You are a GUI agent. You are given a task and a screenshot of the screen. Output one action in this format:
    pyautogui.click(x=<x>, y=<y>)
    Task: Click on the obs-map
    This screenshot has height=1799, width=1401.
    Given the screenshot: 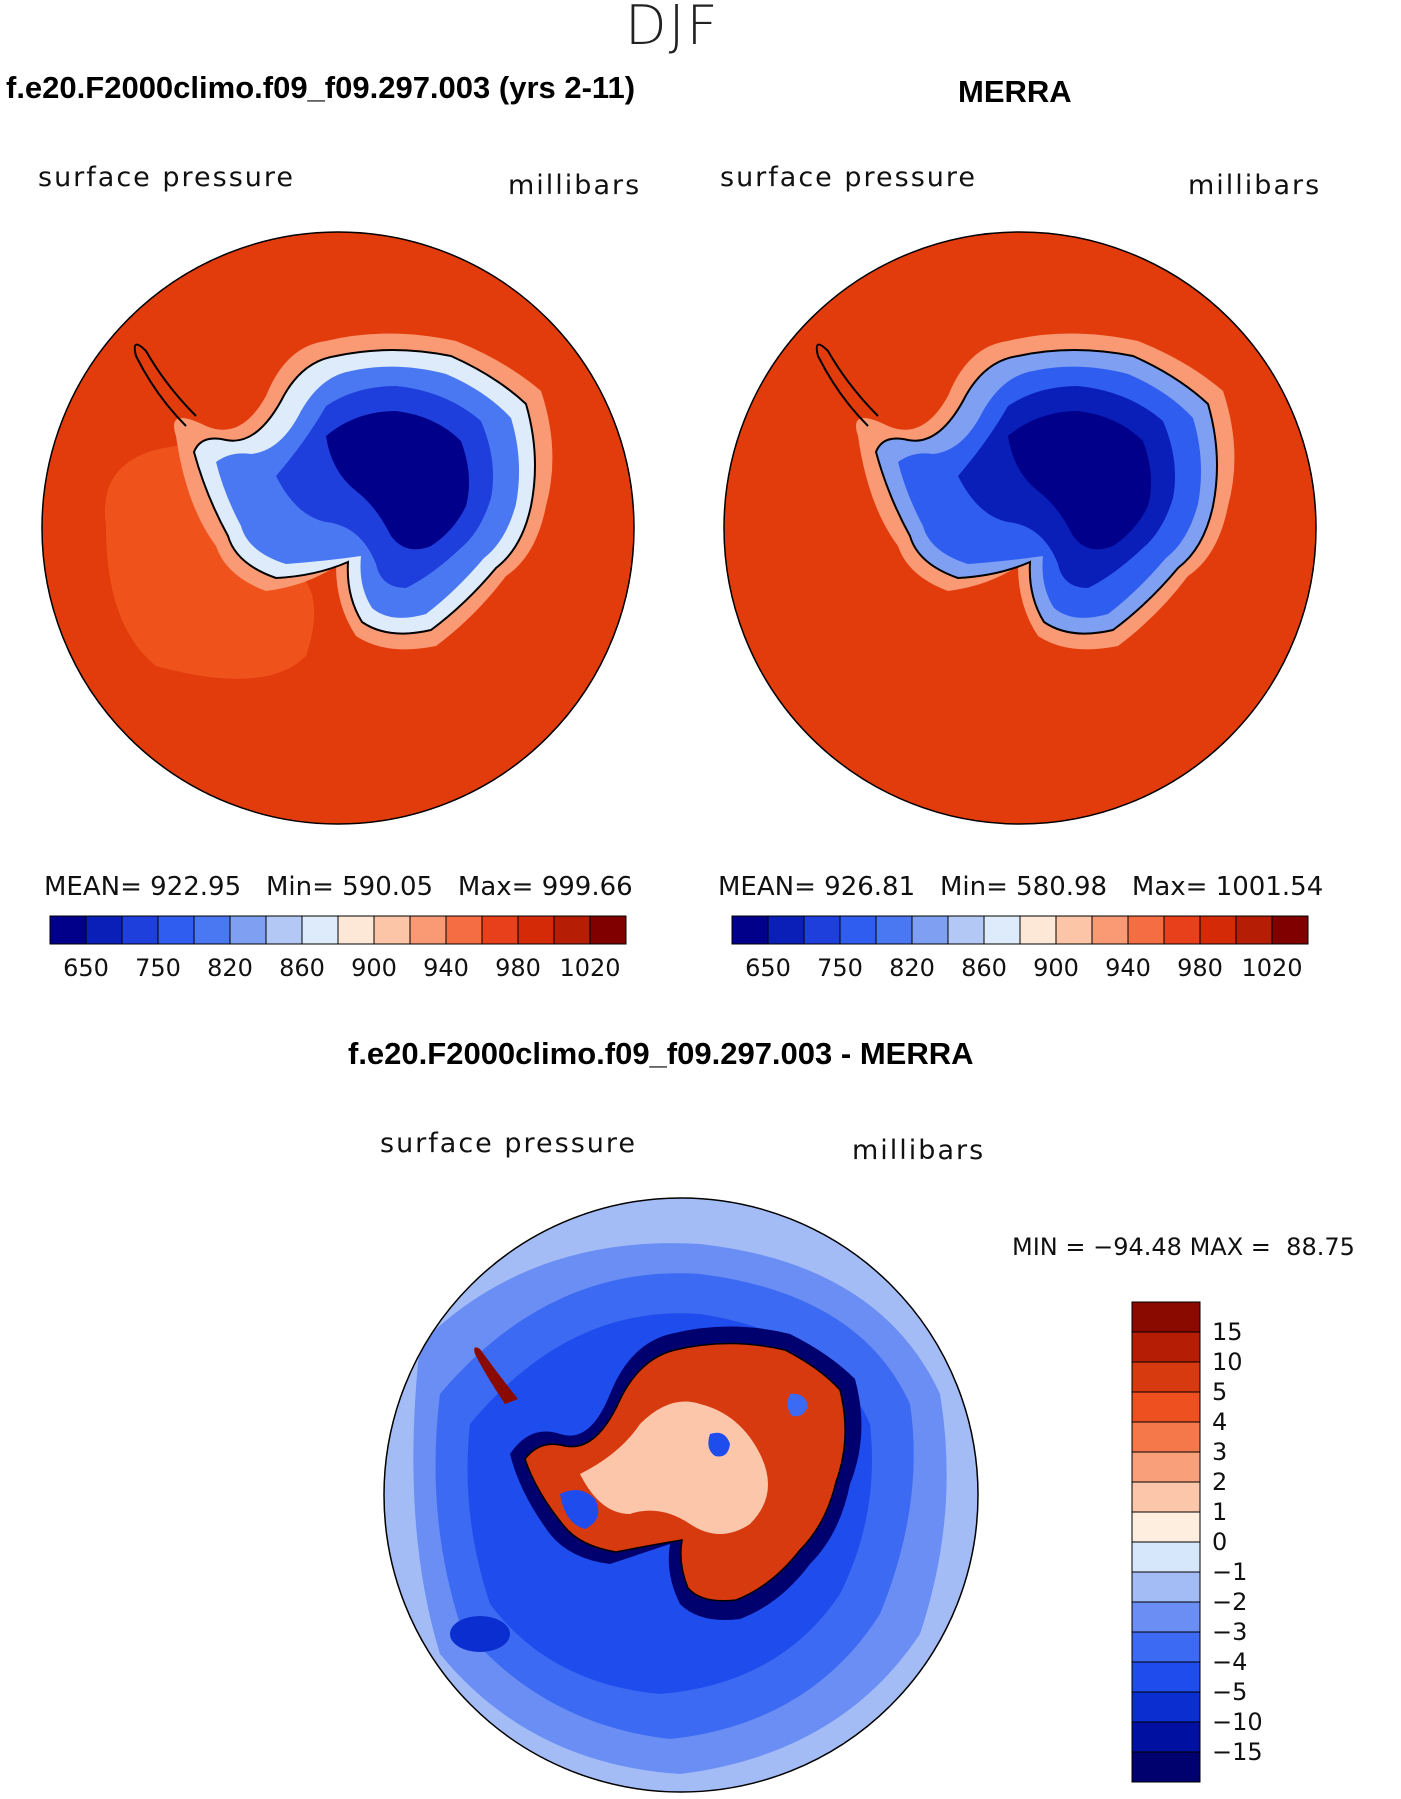 What is the action you would take?
    pyautogui.click(x=1020, y=528)
    